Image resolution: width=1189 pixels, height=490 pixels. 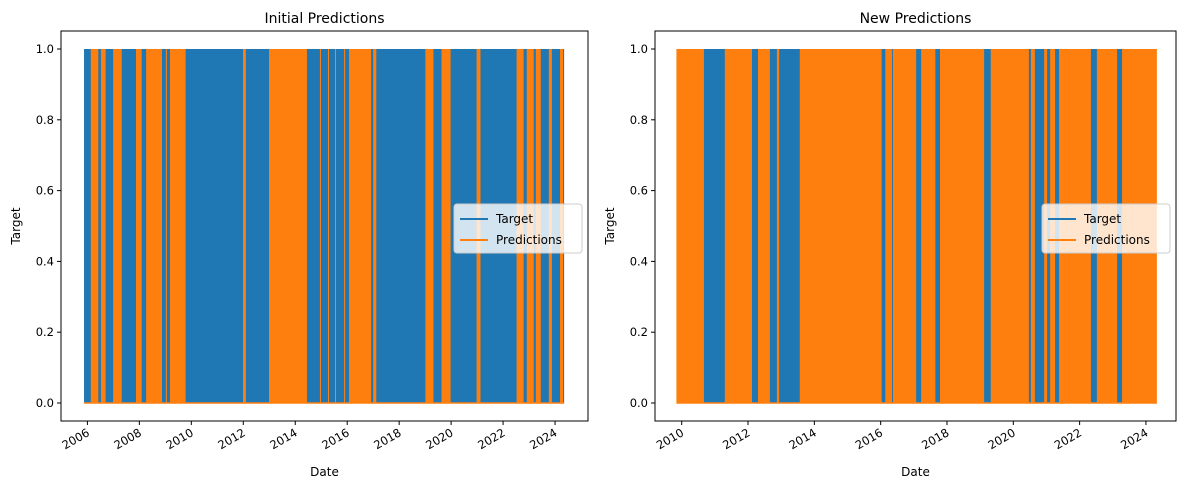 What do you see at coordinates (128, 438) in the screenshot?
I see `x-tick-label: 2008` at bounding box center [128, 438].